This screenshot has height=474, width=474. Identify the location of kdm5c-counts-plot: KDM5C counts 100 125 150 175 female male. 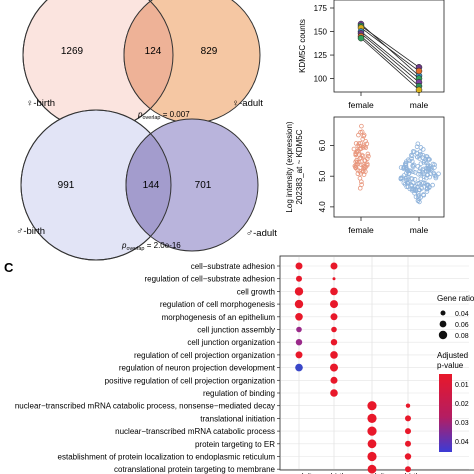
(371, 55).